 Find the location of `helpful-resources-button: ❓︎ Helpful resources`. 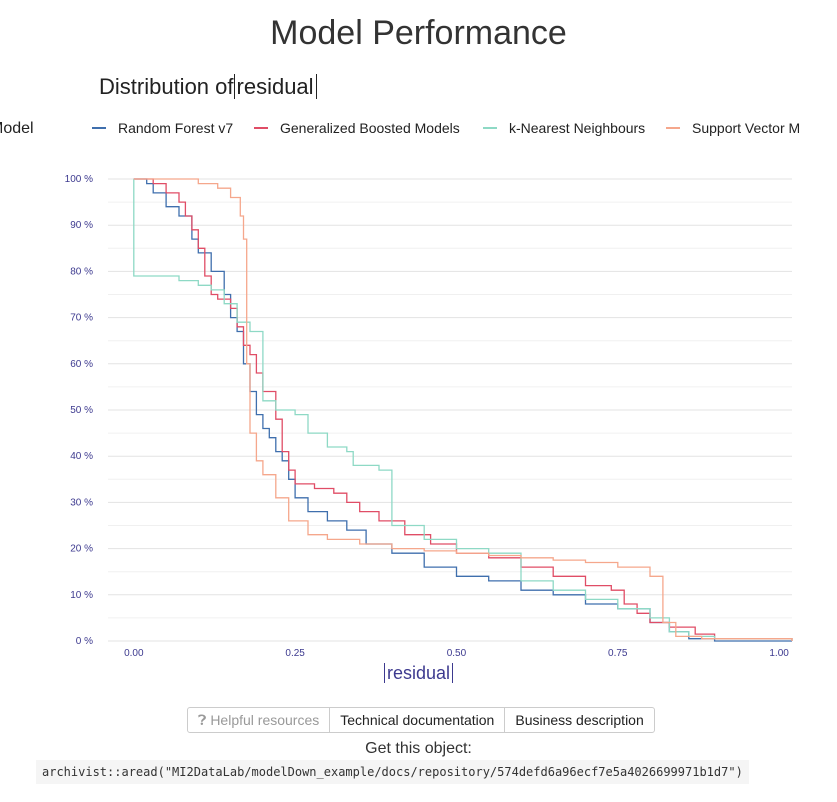

helpful-resources-button: ❓︎ Helpful resources is located at coordinates (259, 720).